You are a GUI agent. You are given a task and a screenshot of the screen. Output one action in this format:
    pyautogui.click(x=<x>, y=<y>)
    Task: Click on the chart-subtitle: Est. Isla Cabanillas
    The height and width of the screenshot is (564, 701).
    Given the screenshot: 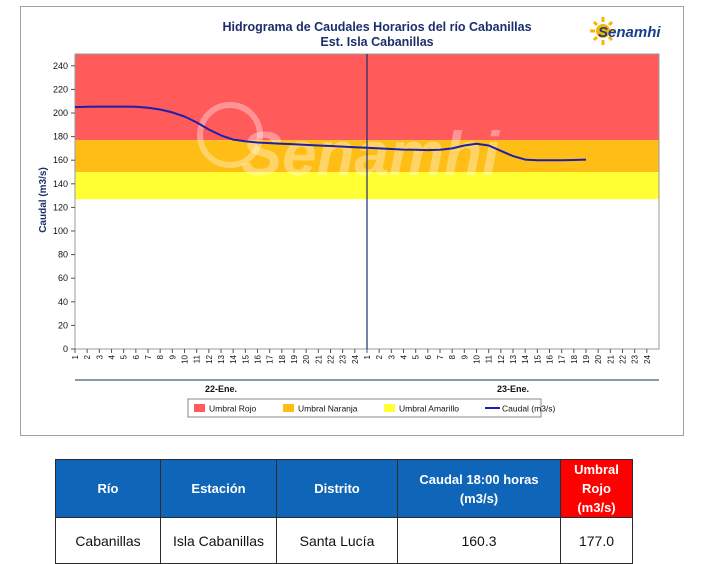 What is the action you would take?
    pyautogui.click(x=376, y=42)
    